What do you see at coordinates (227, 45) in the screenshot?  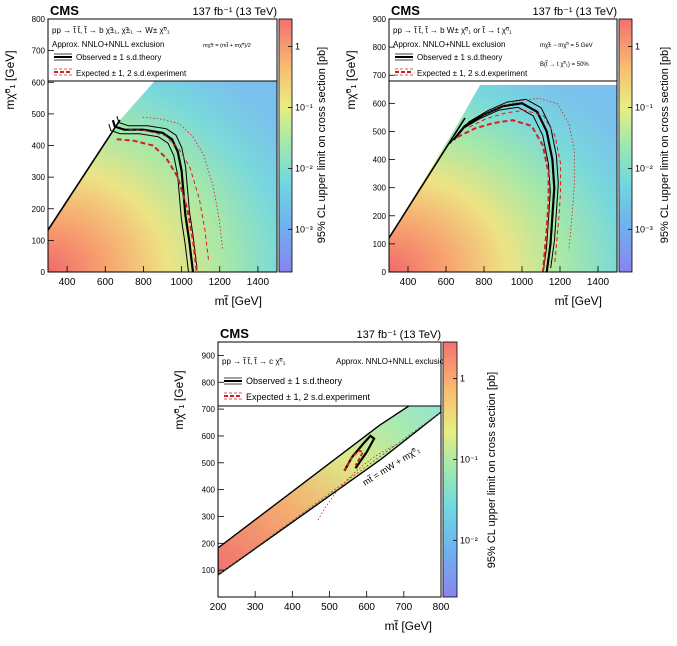 I see `panel-1-mass-condition: mχ̃± = (mt̃ + mχ̃⁰)/2` at bounding box center [227, 45].